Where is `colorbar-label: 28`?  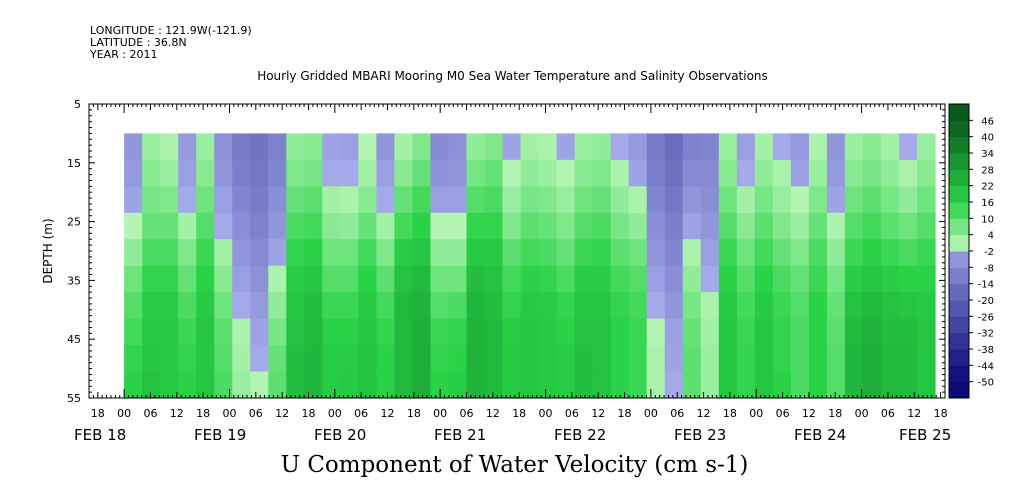 colorbar-label: 28 is located at coordinates (987, 170).